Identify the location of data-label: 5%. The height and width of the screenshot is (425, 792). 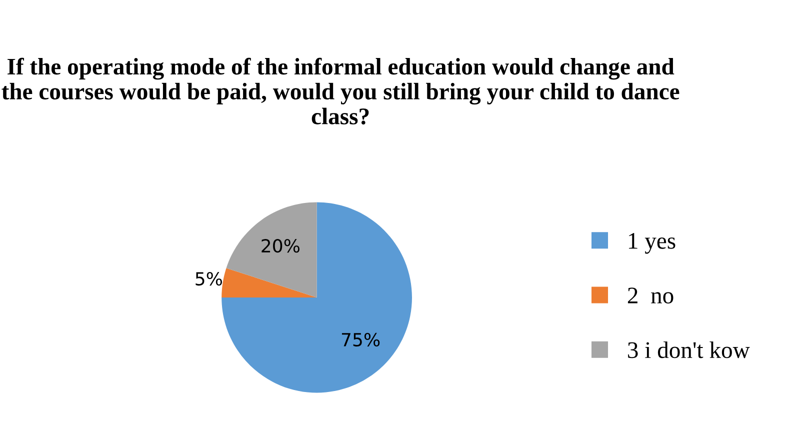
(209, 279).